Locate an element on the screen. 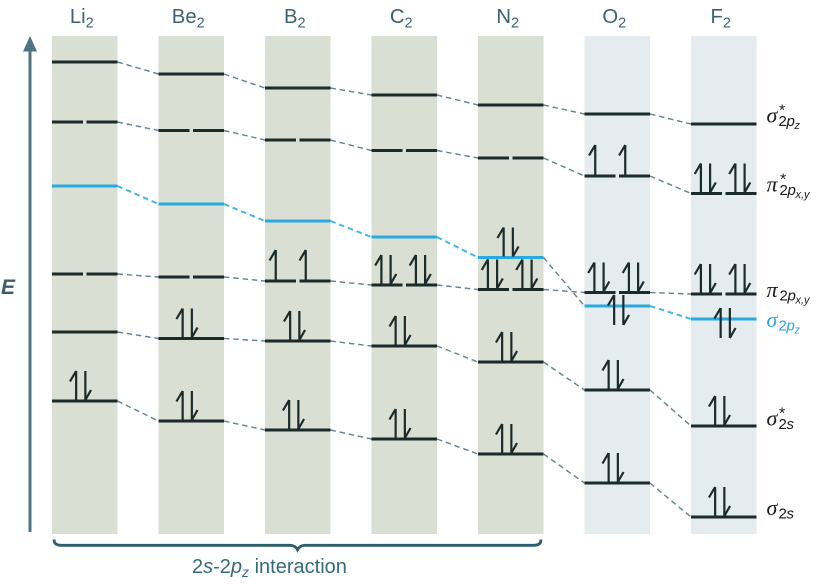 This screenshot has width=820, height=585. svg-text: 2s-2pz interaction is located at coordinates (269, 568).